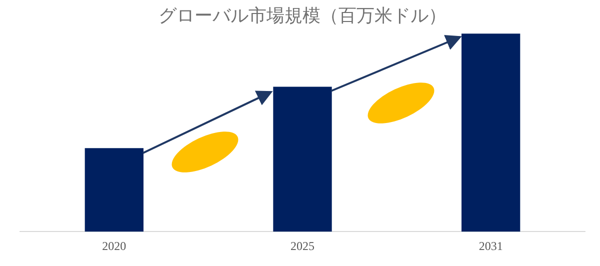 This screenshot has height=266, width=600. I want to click on chart-title: グローバル市場規模（百万米ドル）, so click(302, 15).